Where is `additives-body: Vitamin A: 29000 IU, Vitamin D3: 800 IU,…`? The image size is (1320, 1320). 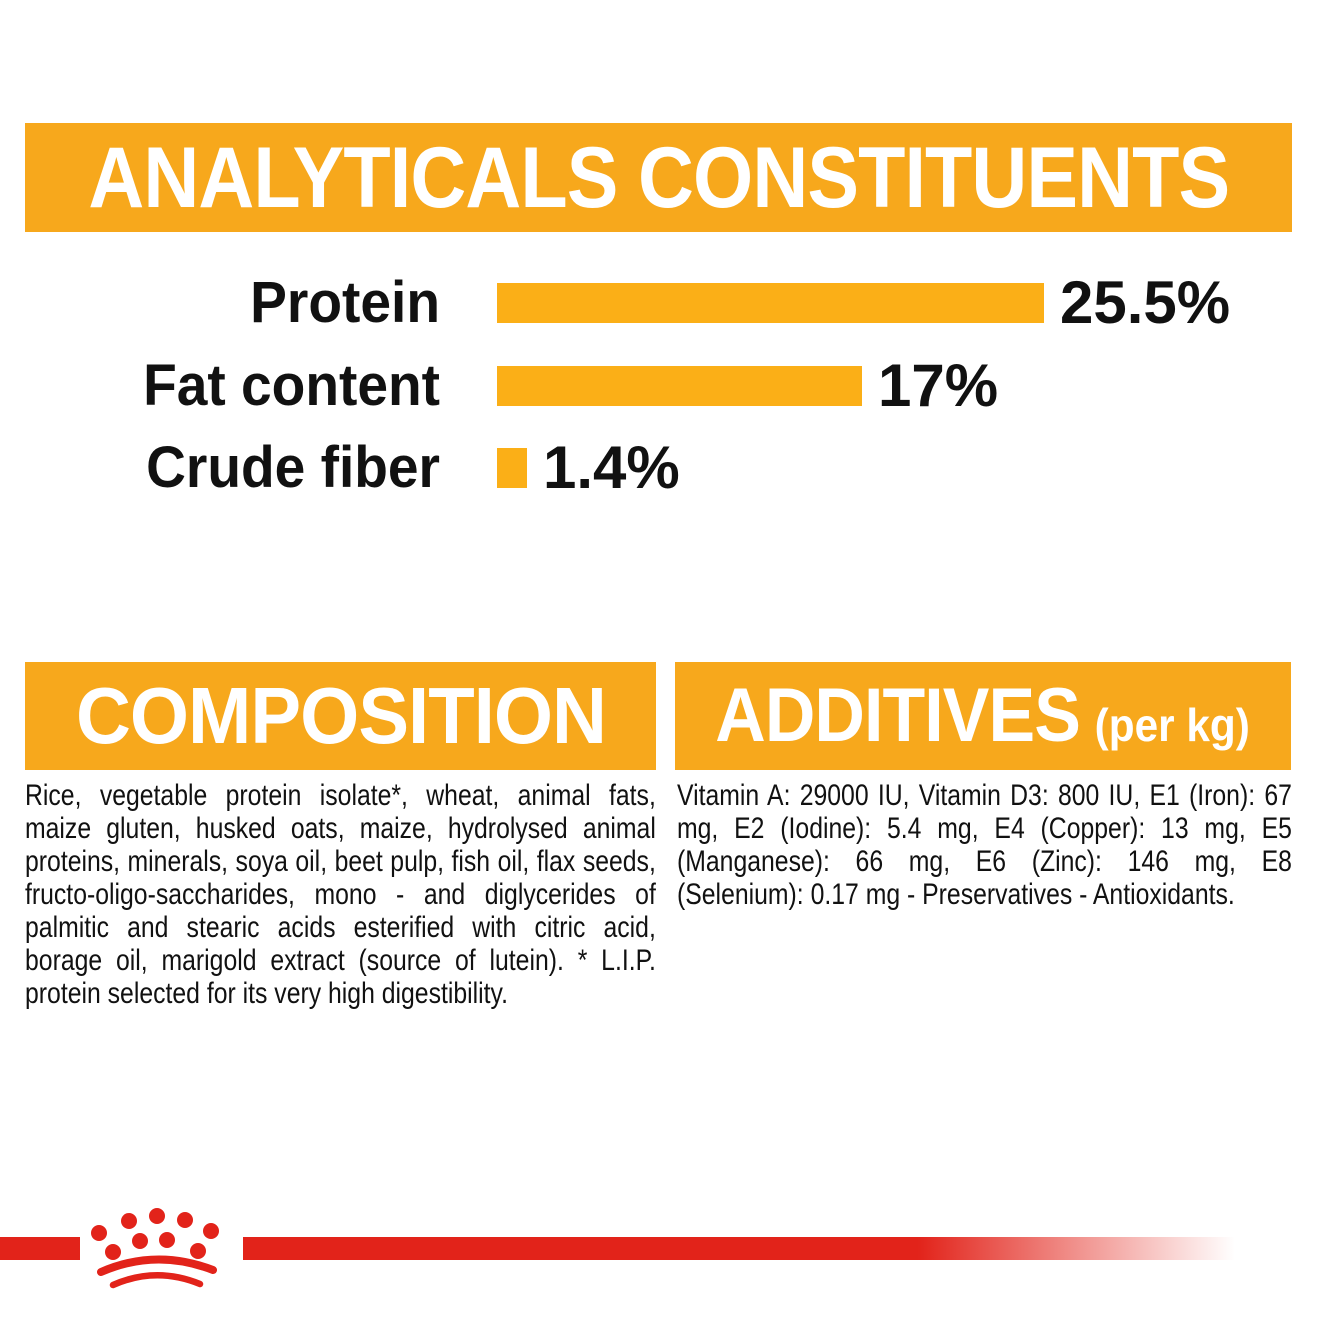
additives-body: Vitamin A: 29000 IU, Vitamin D3: 800 IU,… is located at coordinates (984, 845).